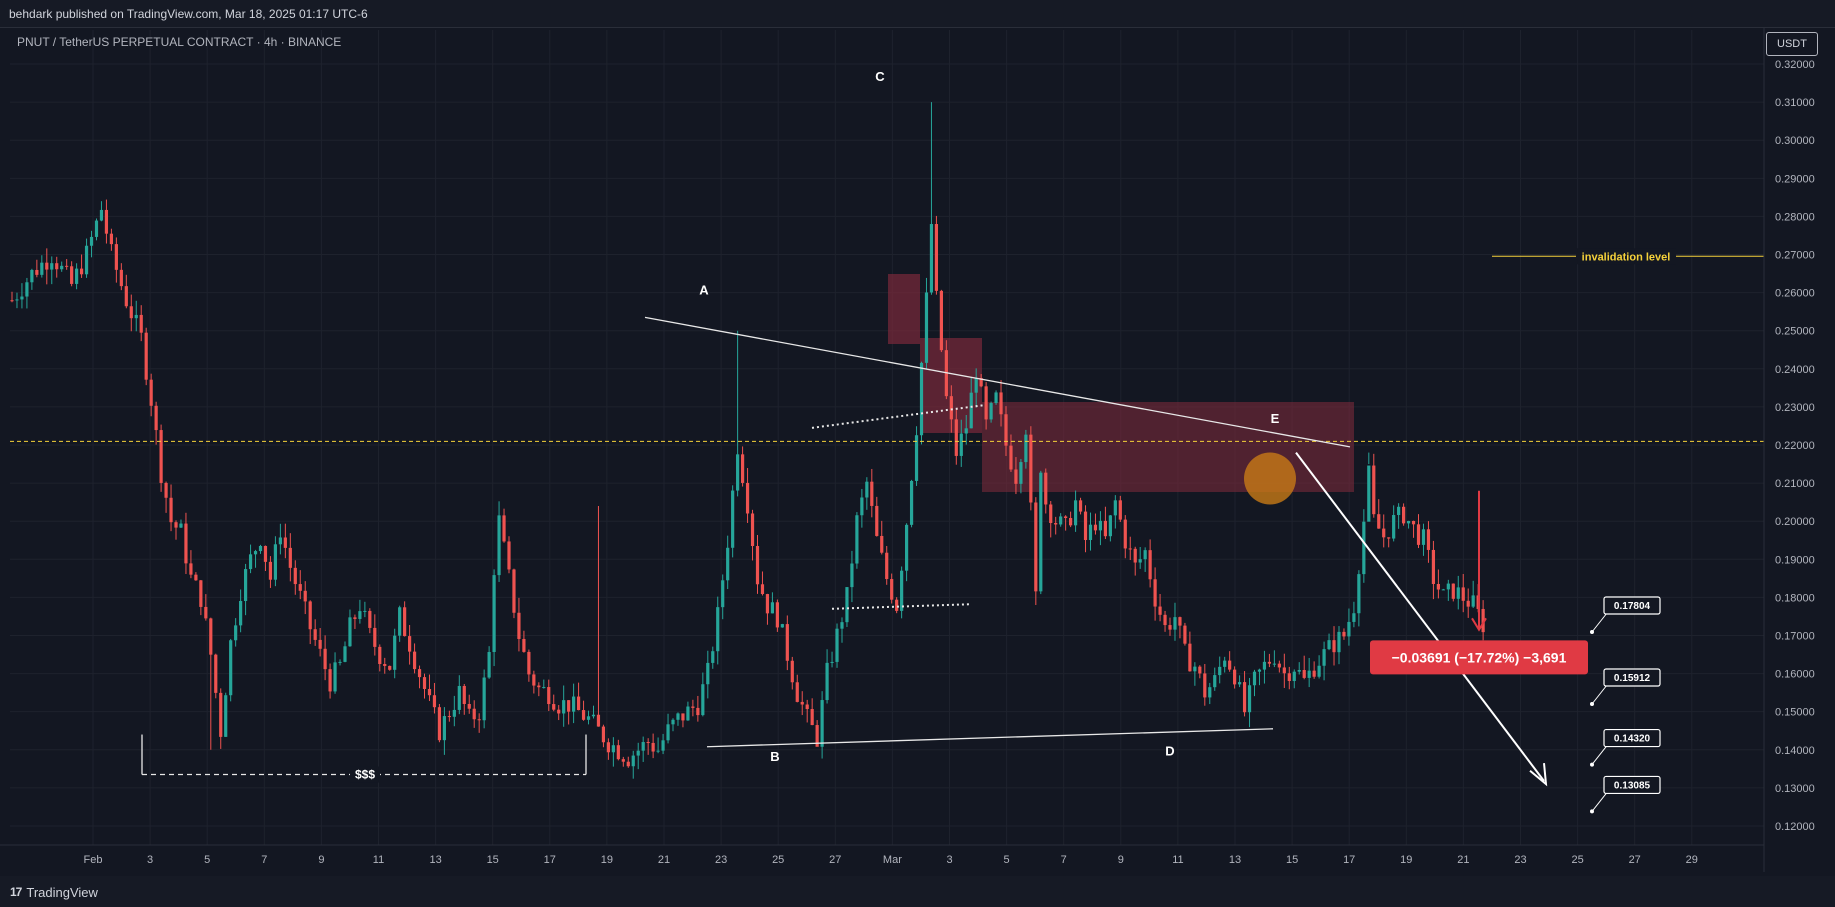 The image size is (1835, 907). Describe the element at coordinates (1792, 44) in the screenshot. I see `currency-button: USDT` at that location.